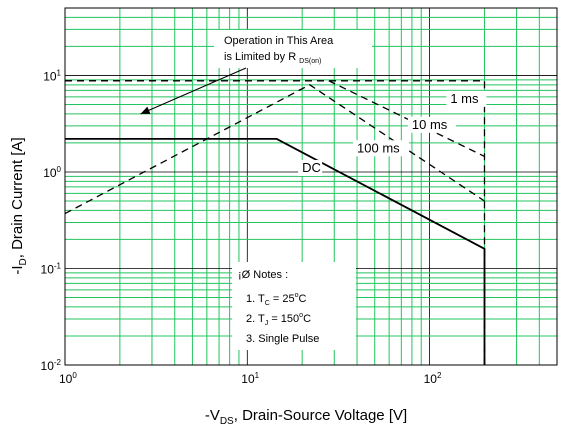 This screenshot has width=572, height=433. What do you see at coordinates (263, 275) in the screenshot?
I see `notes-title: ¡Ø Notes :` at bounding box center [263, 275].